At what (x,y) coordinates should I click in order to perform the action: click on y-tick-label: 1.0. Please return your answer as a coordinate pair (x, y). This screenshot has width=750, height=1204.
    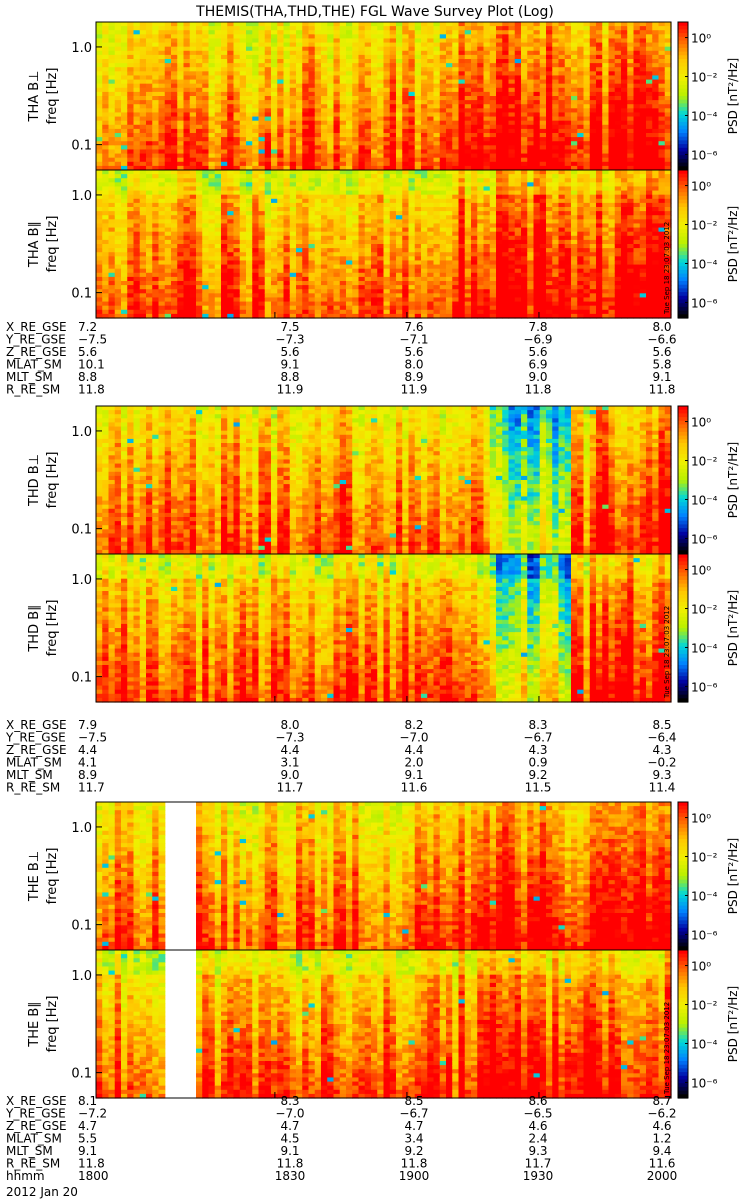
    Looking at the image, I should click on (81, 48).